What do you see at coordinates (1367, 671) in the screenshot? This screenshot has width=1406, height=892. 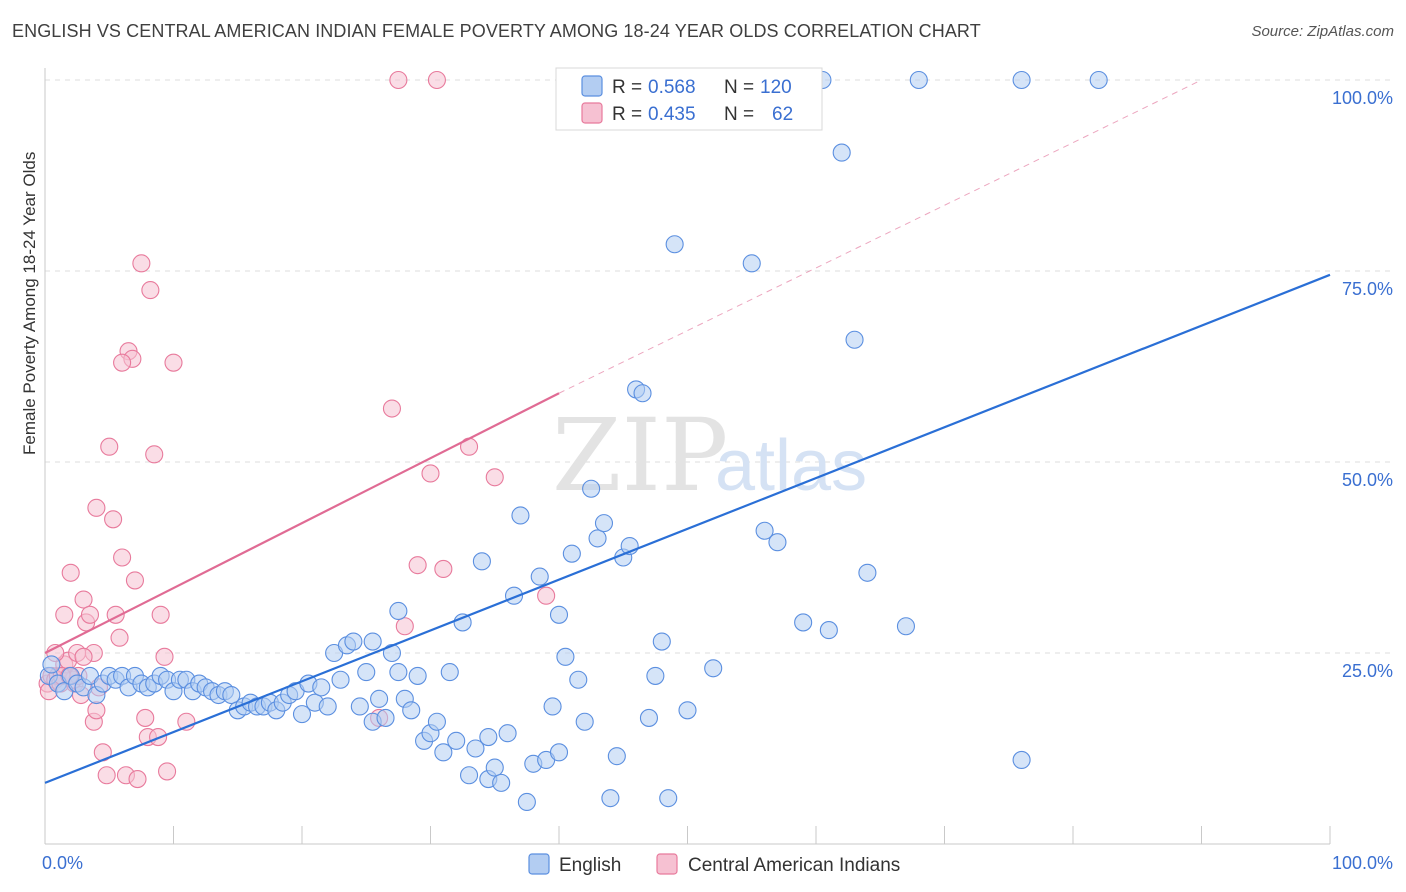 I see `y-tick-label: 25.0%` at bounding box center [1367, 671].